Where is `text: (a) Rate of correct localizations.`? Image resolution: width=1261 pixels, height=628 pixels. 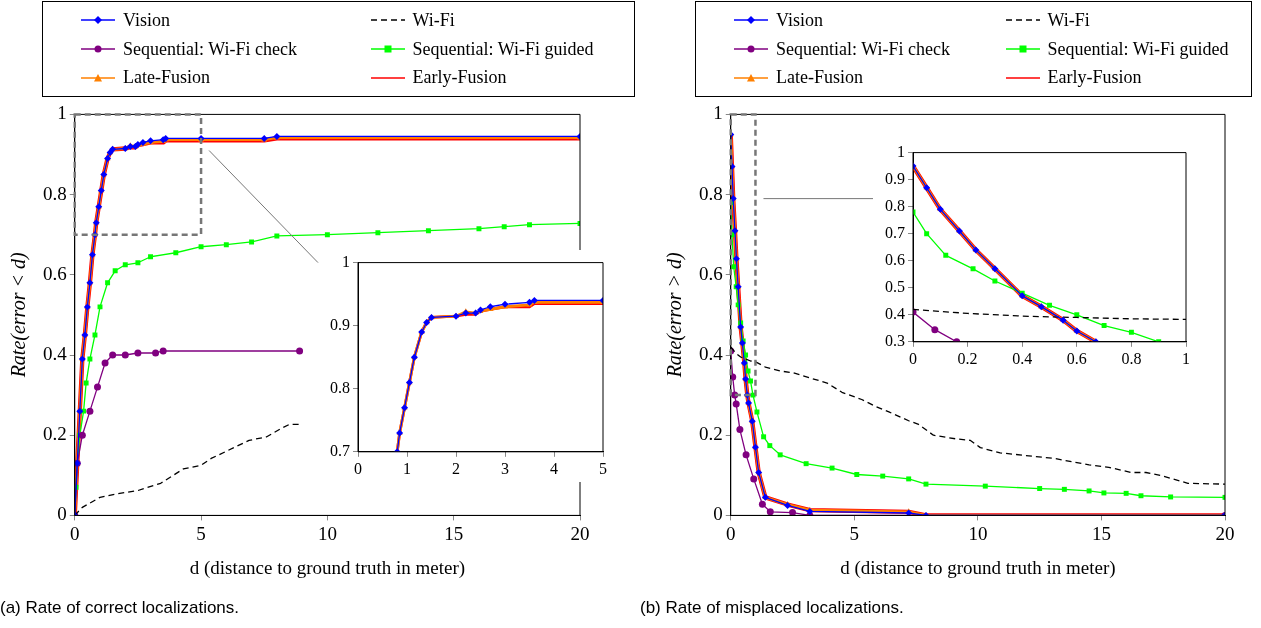
text: (a) Rate of correct localizations. is located at coordinates (120, 608).